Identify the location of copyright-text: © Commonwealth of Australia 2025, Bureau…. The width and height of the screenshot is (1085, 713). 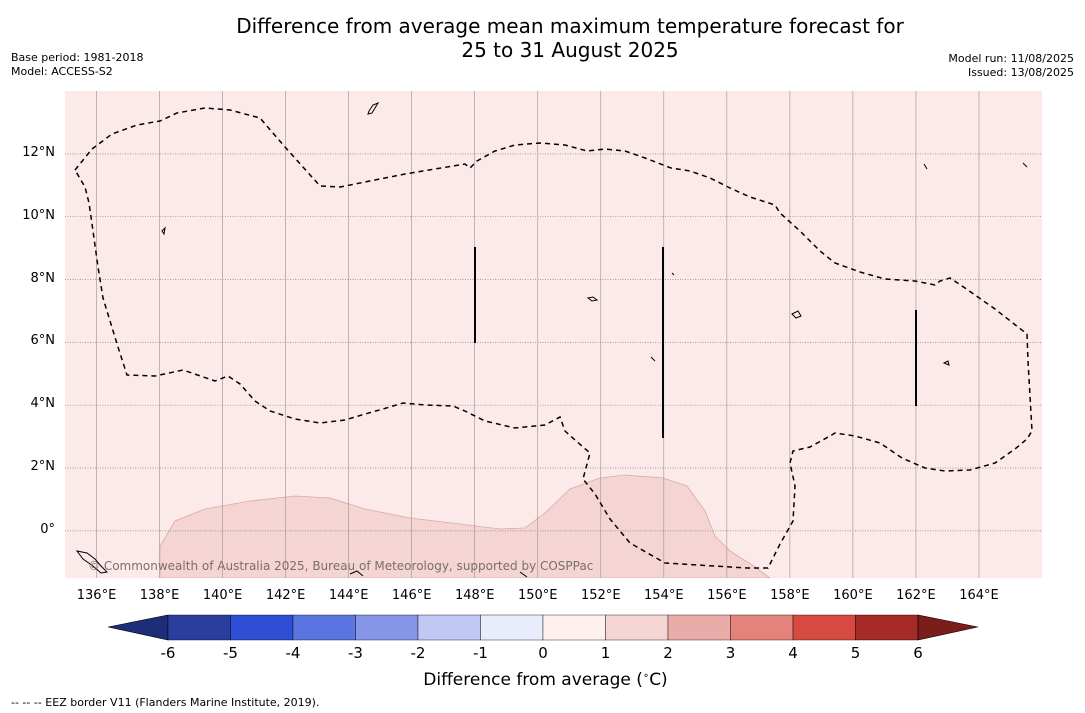
(341, 566).